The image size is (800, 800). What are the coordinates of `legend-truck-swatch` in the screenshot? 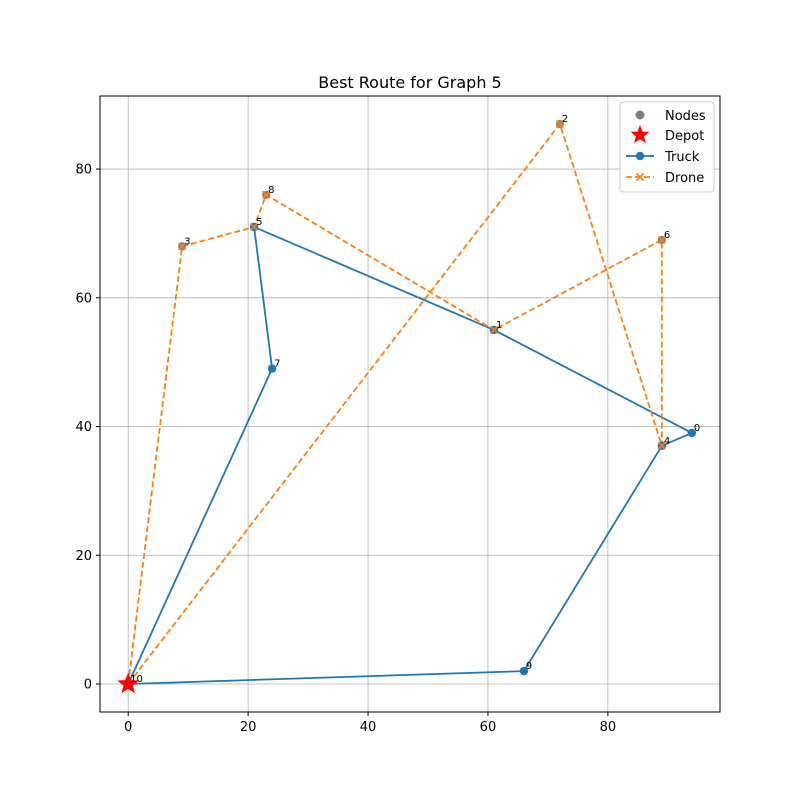 It's located at (640, 156).